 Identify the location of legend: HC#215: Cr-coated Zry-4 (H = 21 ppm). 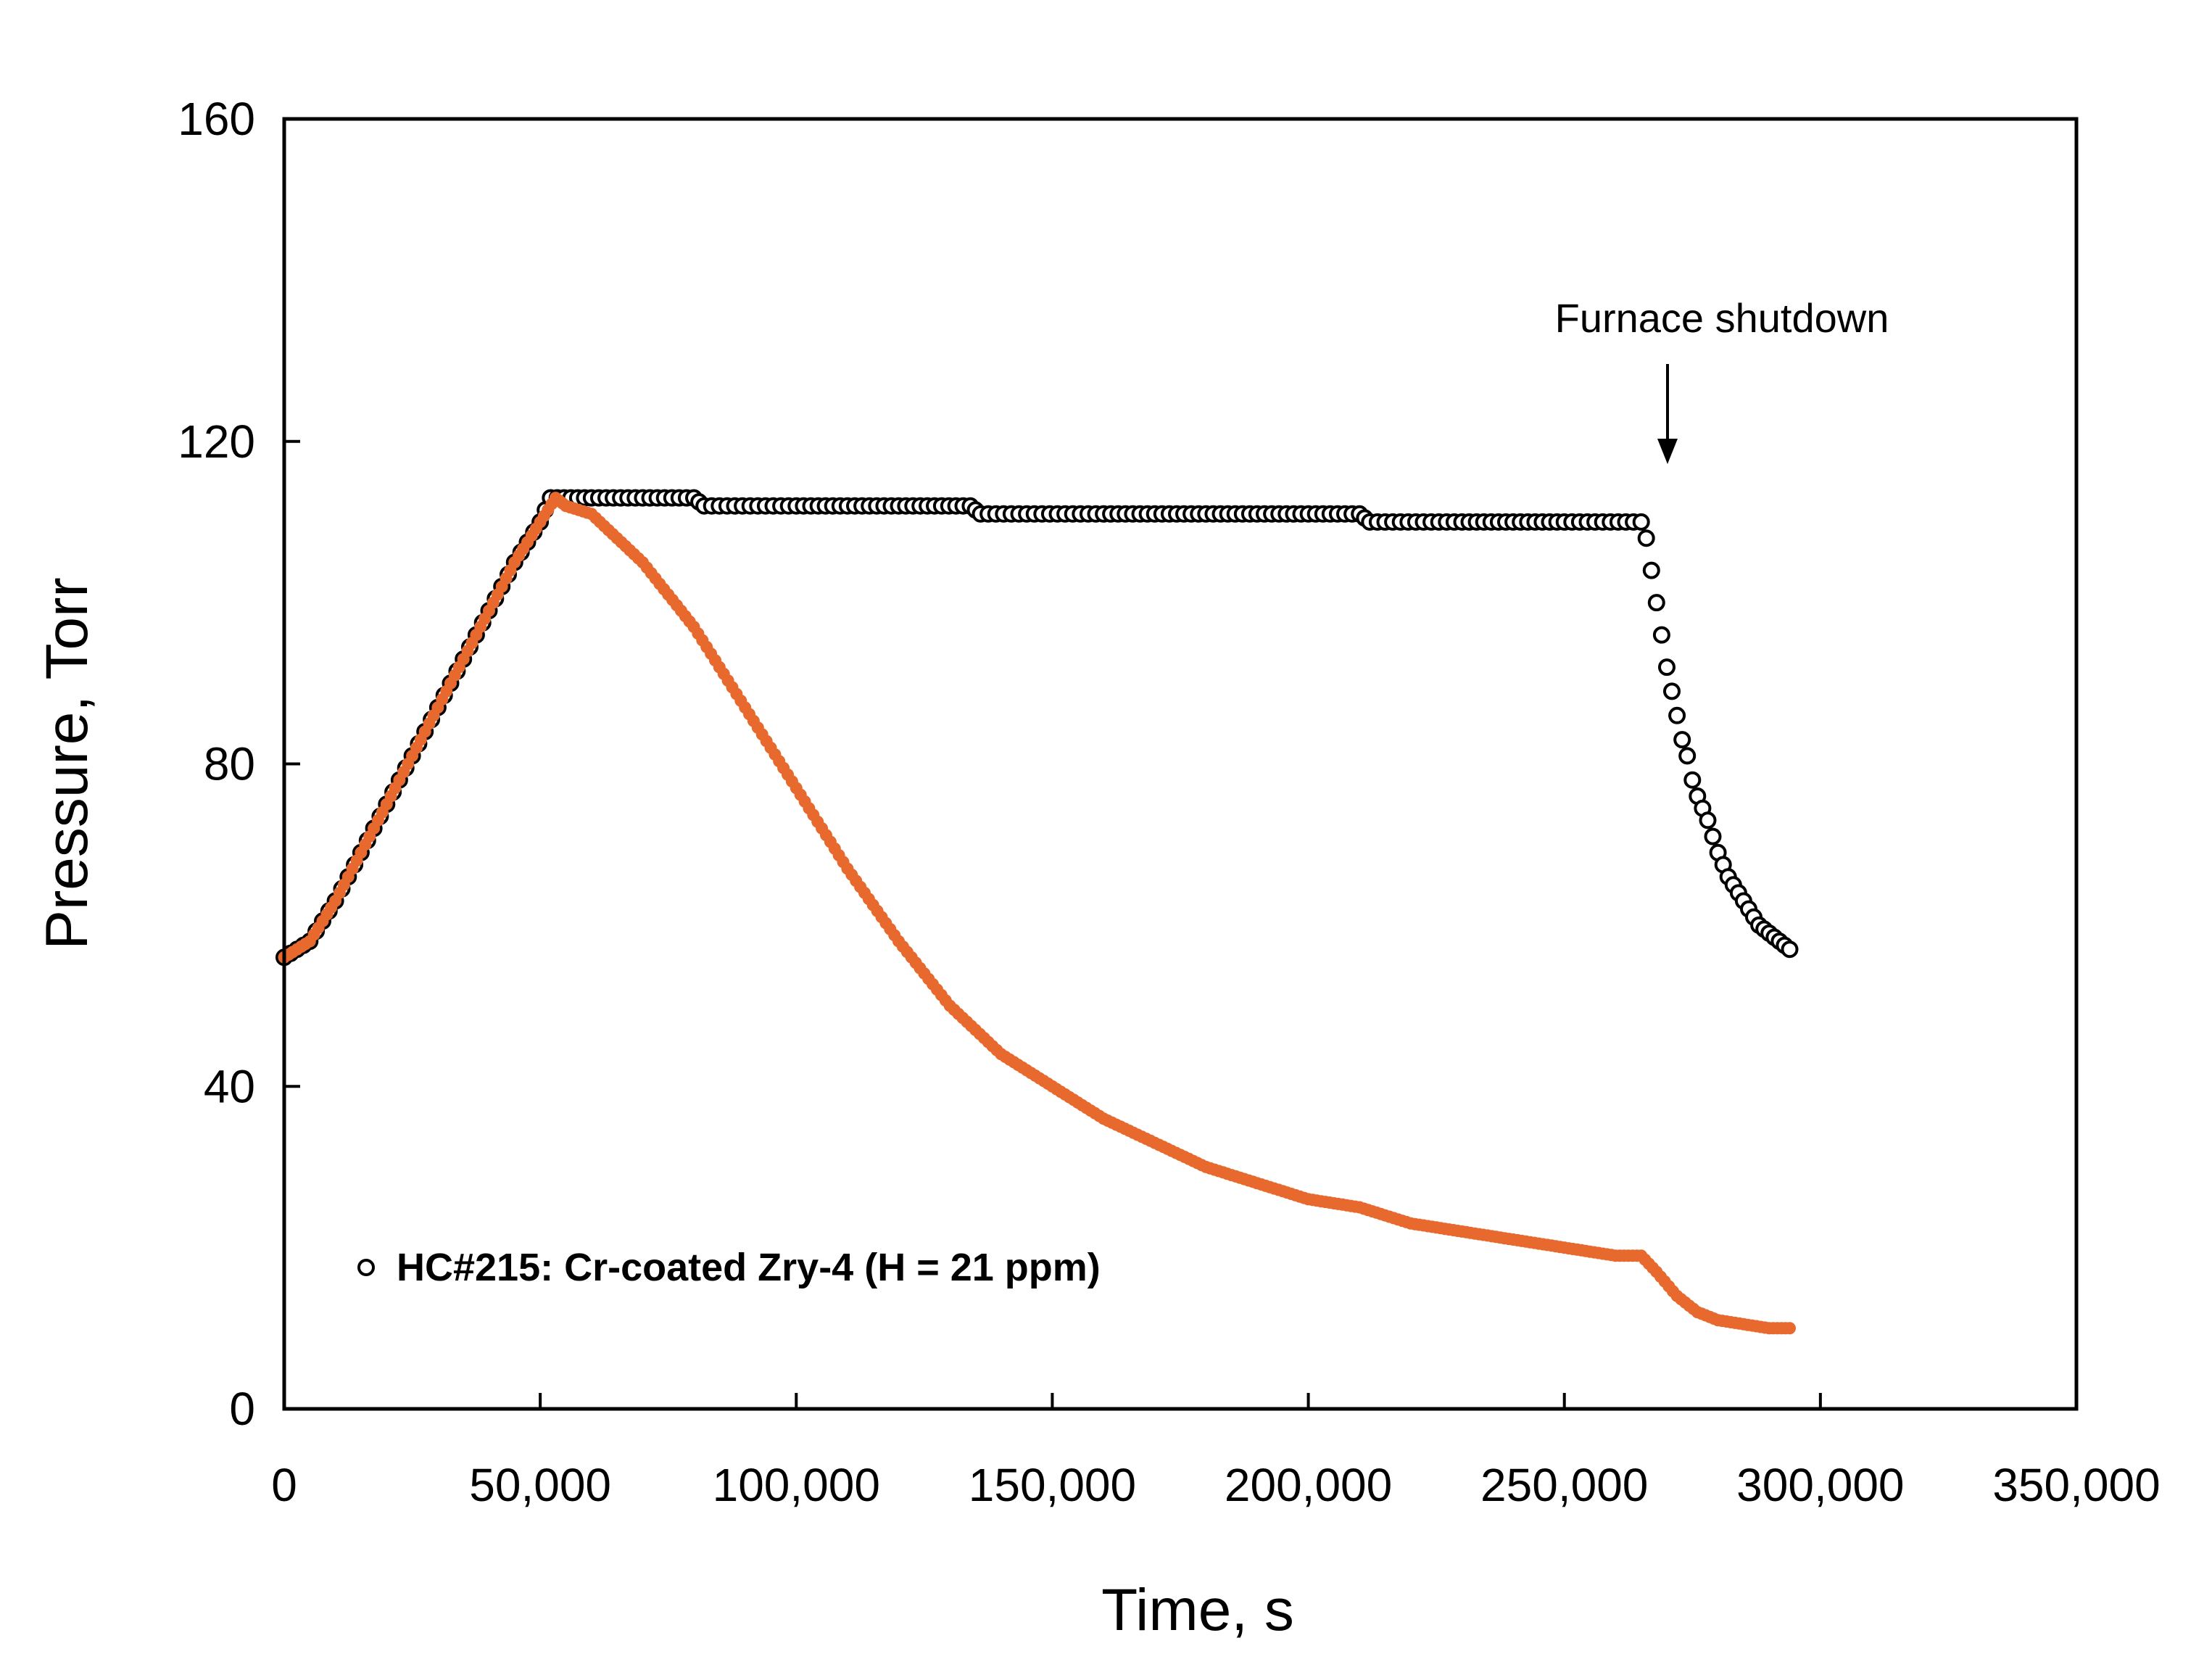
(729, 1267).